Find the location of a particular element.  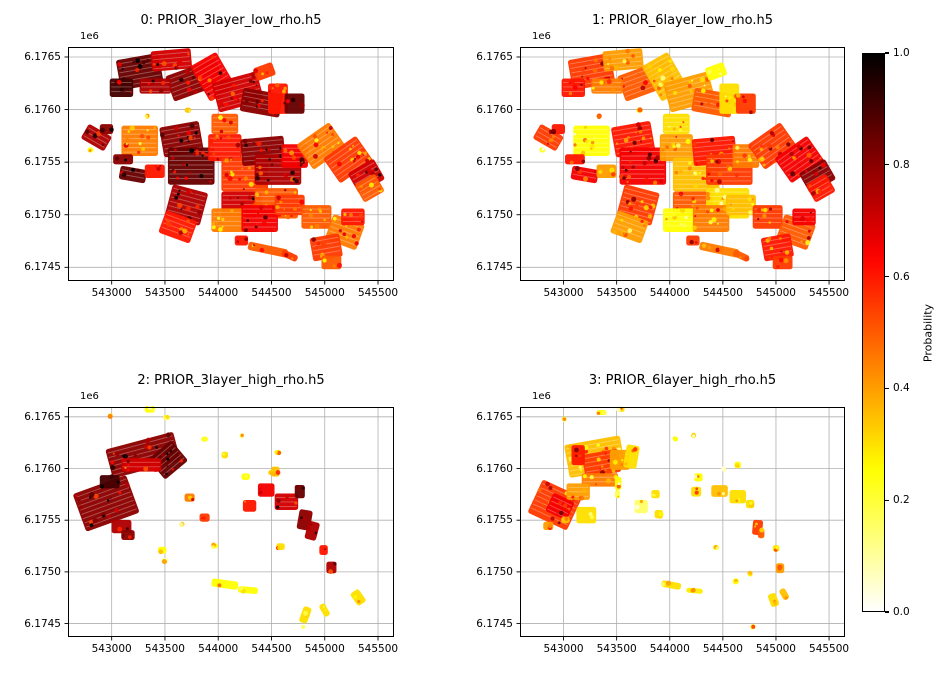

subplot-3-title: 3: PRIOR_6layer_high_rho.h5 is located at coordinates (682, 380).